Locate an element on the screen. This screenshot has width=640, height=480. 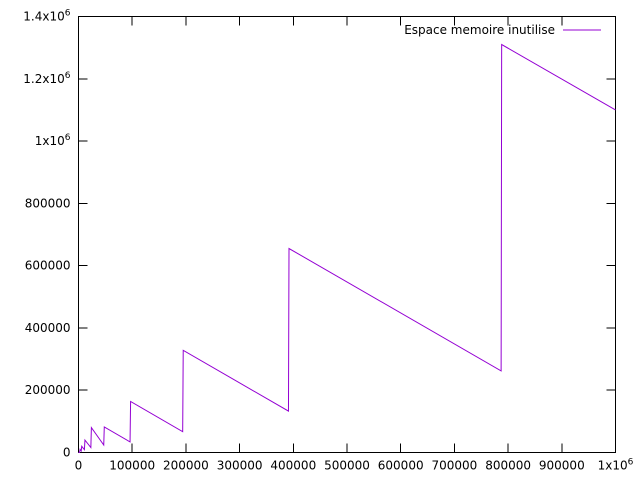
x-tick-label: 700000 is located at coordinates (454, 466).